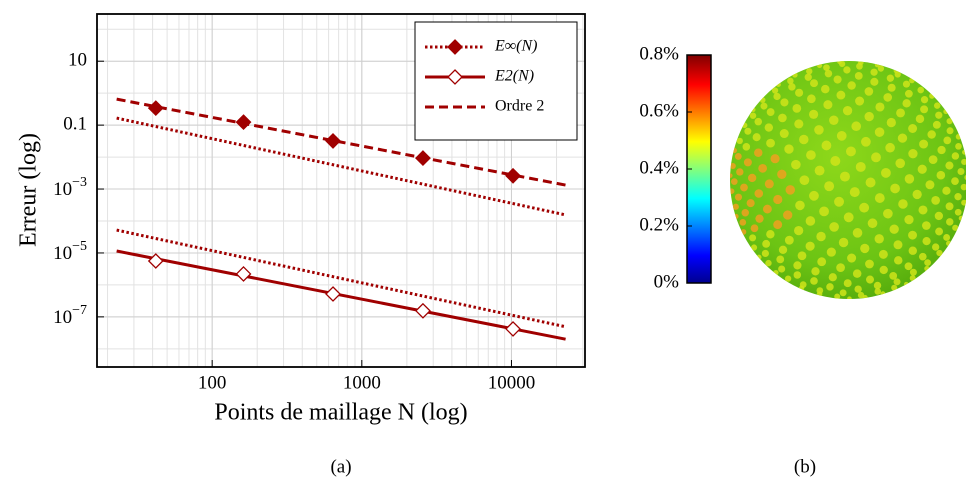 Image resolution: width=966 pixels, height=486 pixels. I want to click on sphere-pattern, so click(848, 180).